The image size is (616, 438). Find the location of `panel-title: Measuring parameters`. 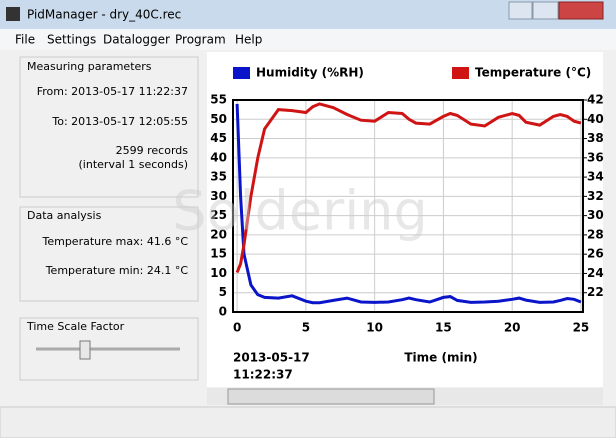

panel-title: Measuring parameters is located at coordinates (89, 66).